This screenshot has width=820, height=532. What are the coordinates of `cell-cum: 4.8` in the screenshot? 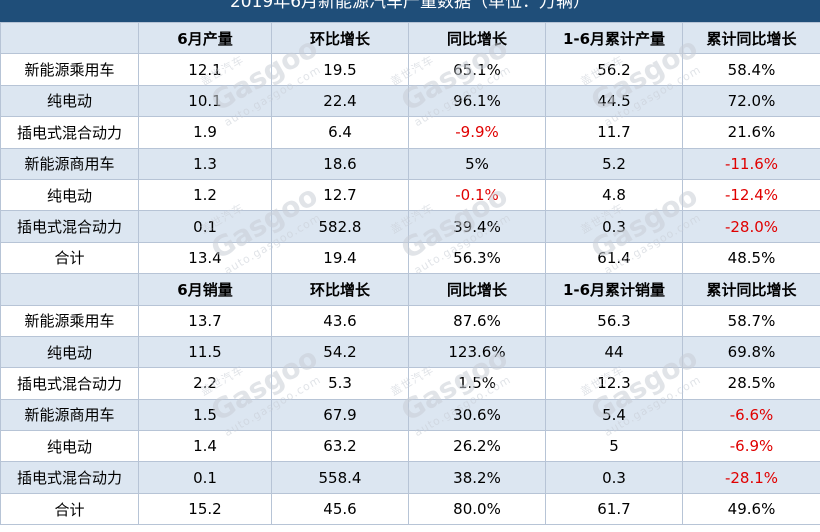 It's located at (614, 195).